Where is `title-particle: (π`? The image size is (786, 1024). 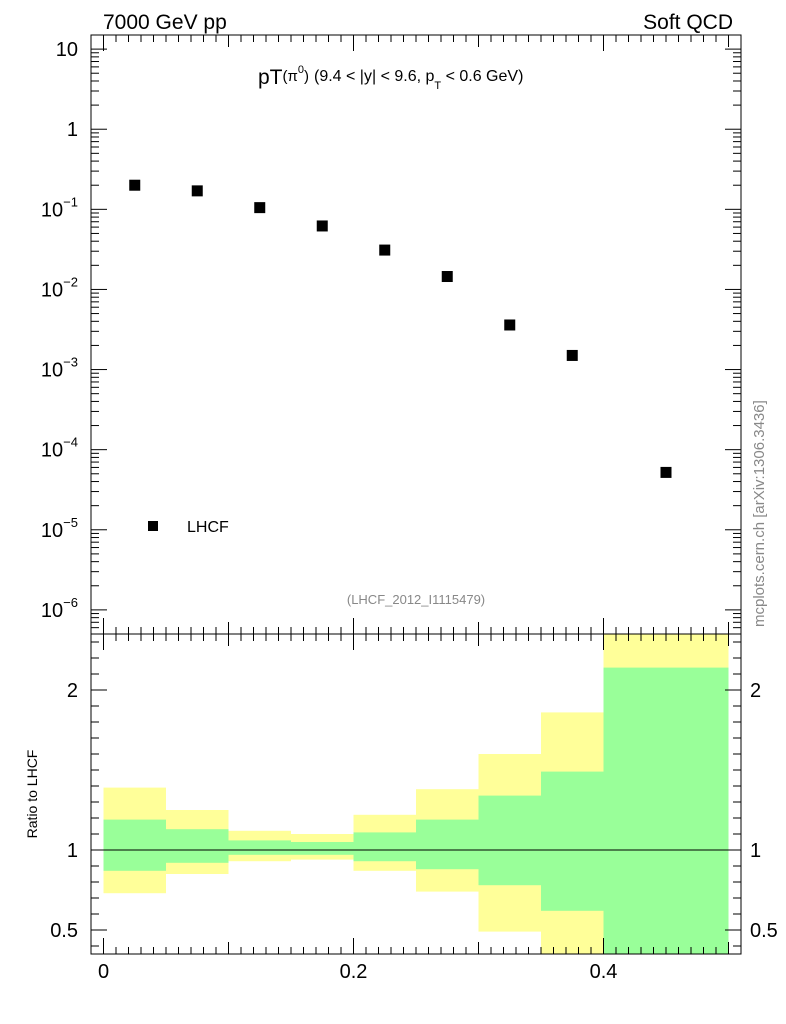
title-particle: (π is located at coordinates (290, 76).